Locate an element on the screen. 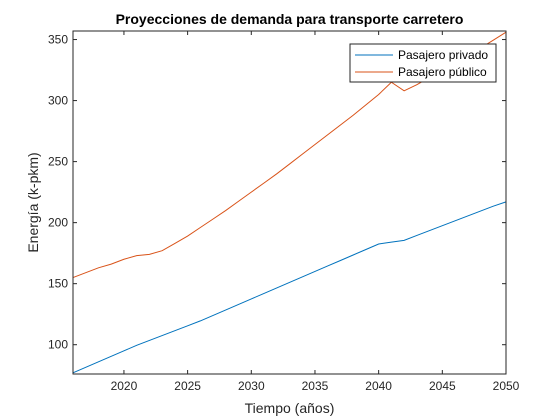 This screenshot has width=560, height=420. x-tick-label: 2030 is located at coordinates (251, 386).